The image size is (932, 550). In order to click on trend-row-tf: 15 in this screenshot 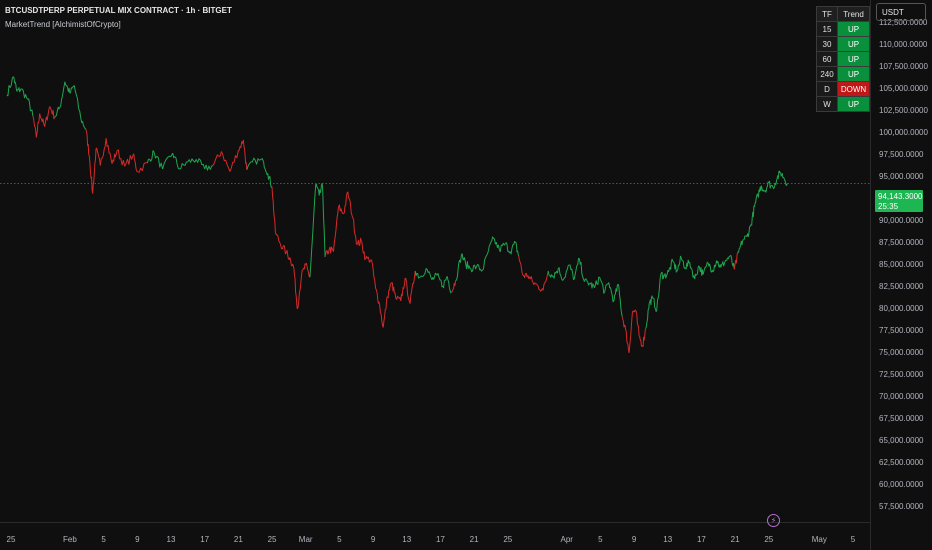, I will do `click(827, 29)`.